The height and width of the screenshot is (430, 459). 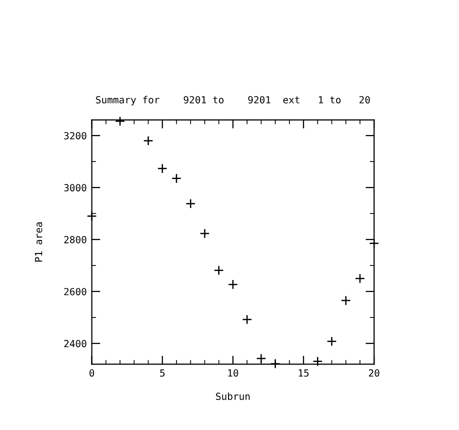 I want to click on x-tick-label: 5, so click(x=162, y=373).